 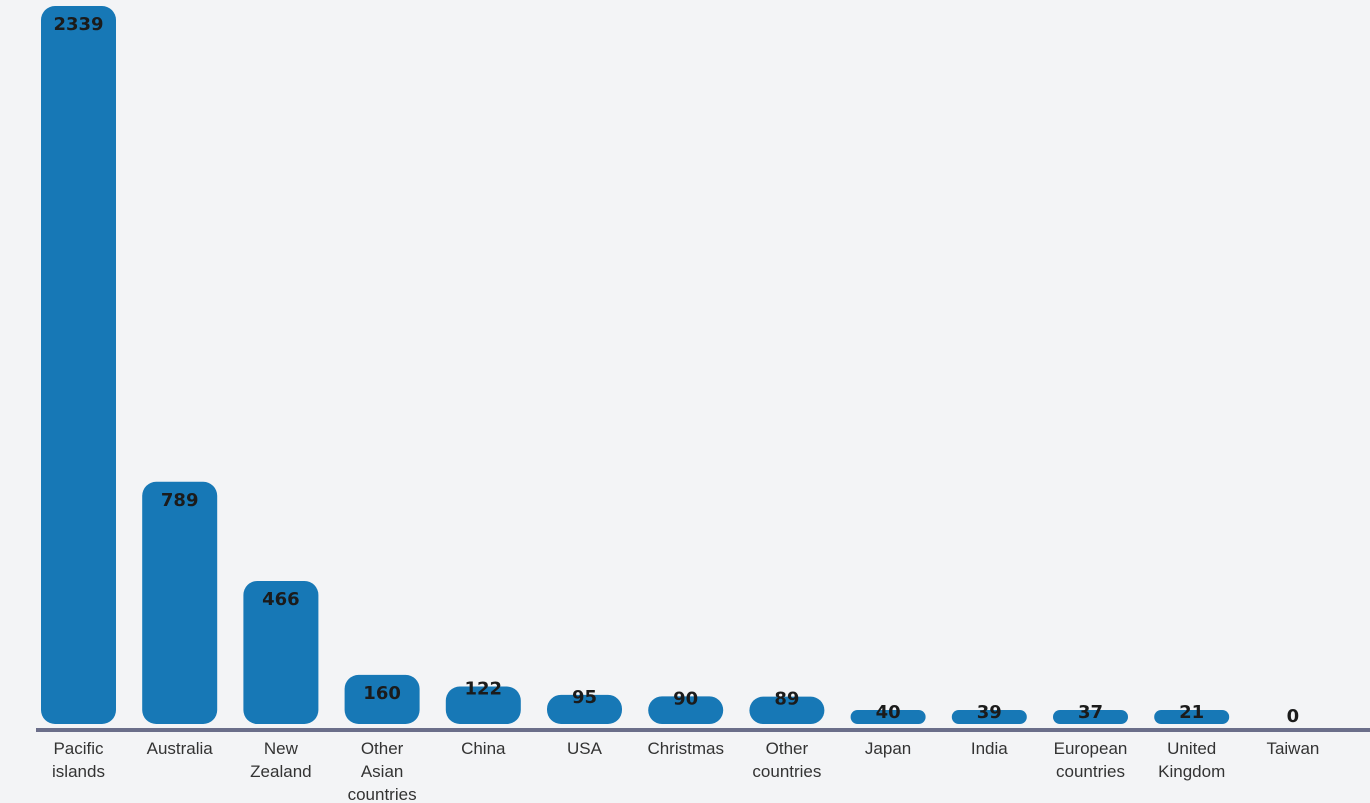 I want to click on value-label-usa: 95, so click(x=584, y=697).